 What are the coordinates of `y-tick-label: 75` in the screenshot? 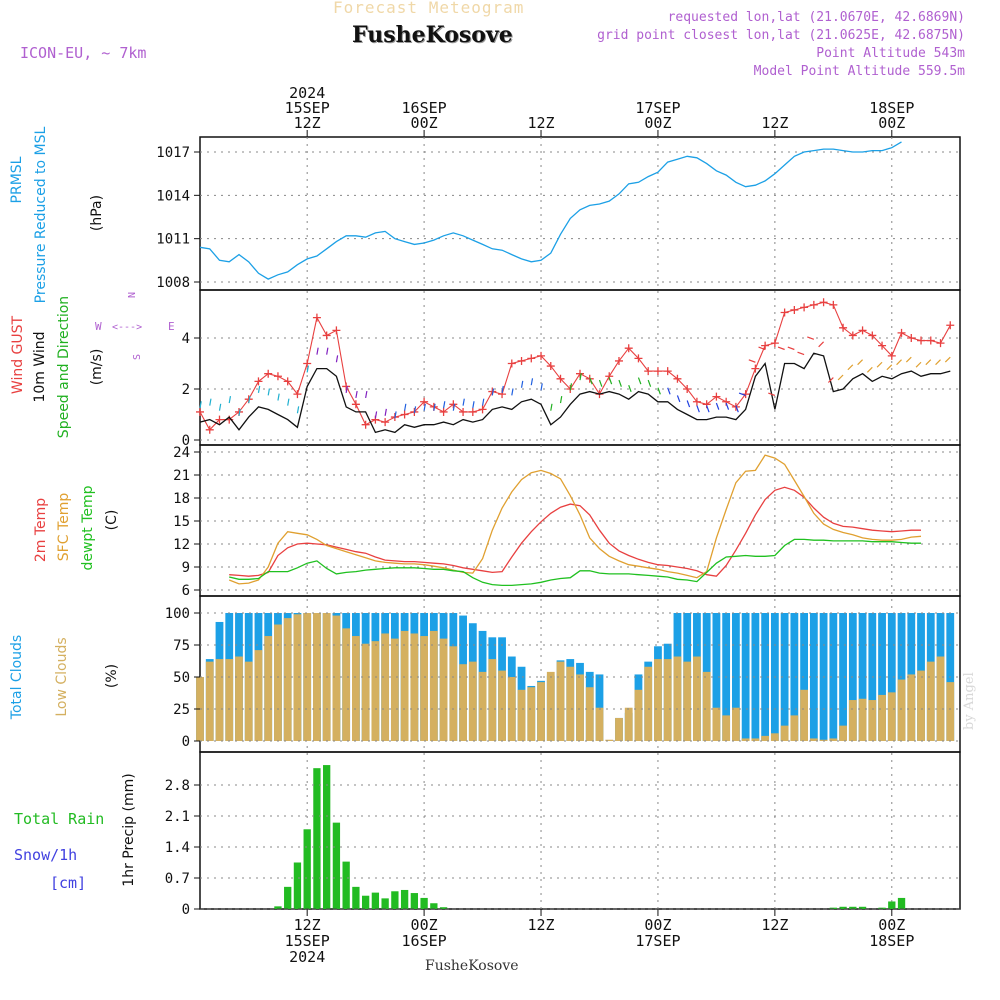 It's located at (181, 646).